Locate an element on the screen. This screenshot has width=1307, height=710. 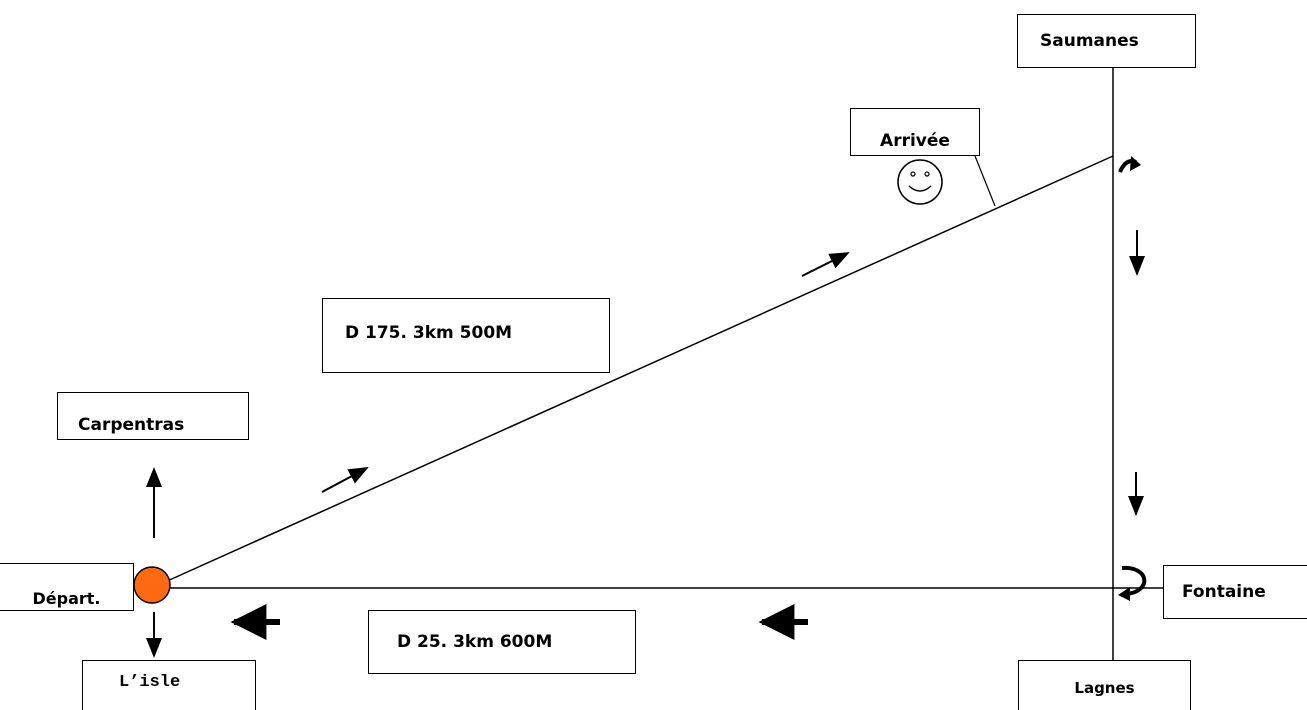
label-carpentras: Carpentras is located at coordinates (153, 416).